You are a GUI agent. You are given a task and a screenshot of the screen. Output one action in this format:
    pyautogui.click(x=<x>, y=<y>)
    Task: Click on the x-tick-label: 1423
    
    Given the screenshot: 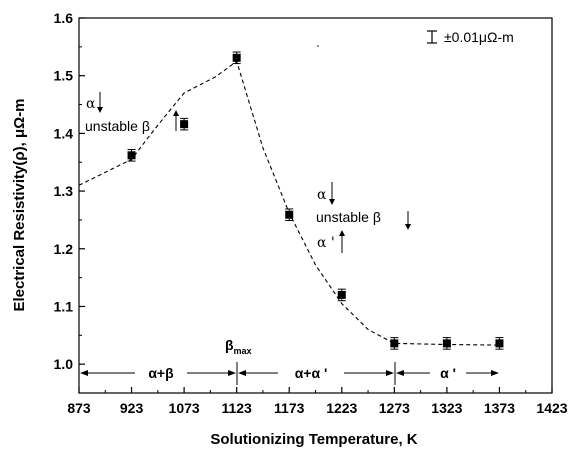 What is the action you would take?
    pyautogui.click(x=551, y=408)
    